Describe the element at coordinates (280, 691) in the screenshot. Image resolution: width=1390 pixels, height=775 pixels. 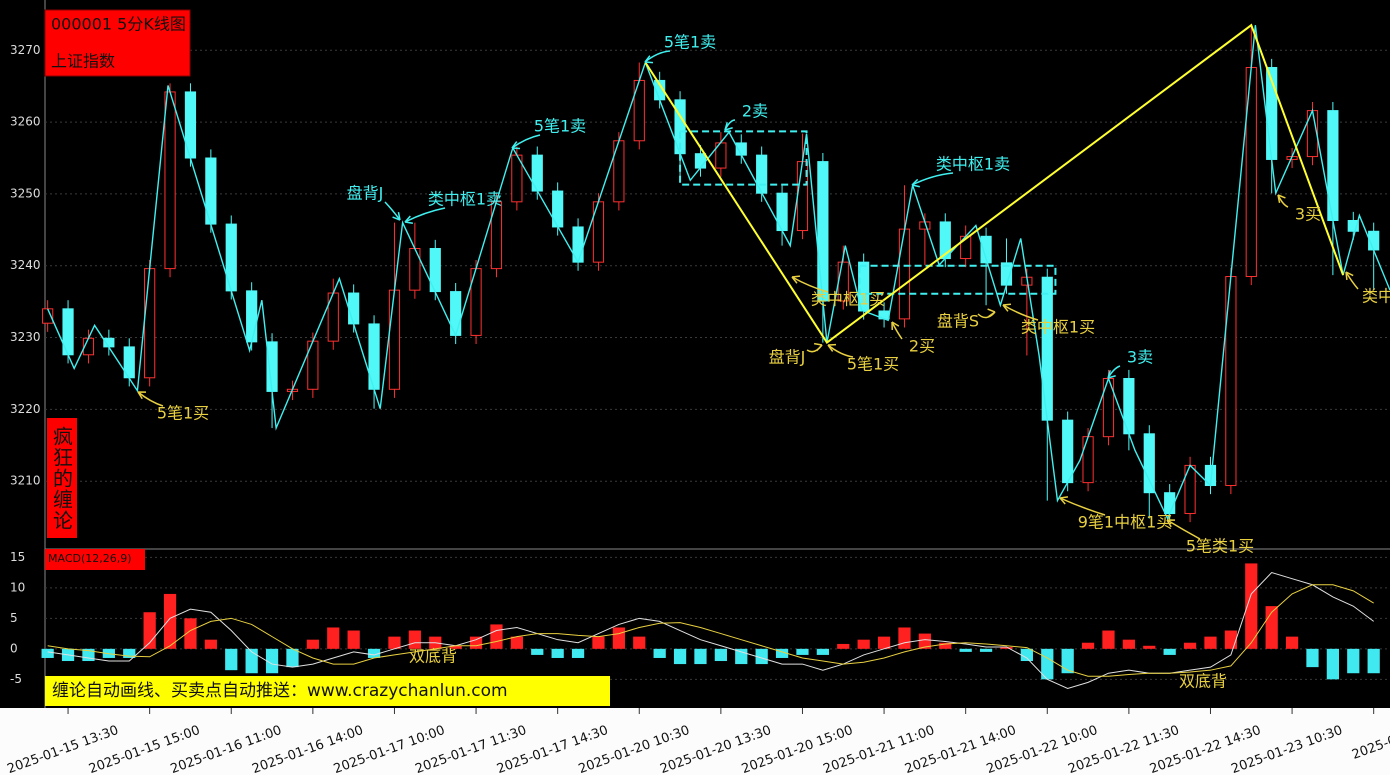
I see `banner-text: 缠论自动画线、买卖点自动推送：www.crazychanlun.com` at that location.